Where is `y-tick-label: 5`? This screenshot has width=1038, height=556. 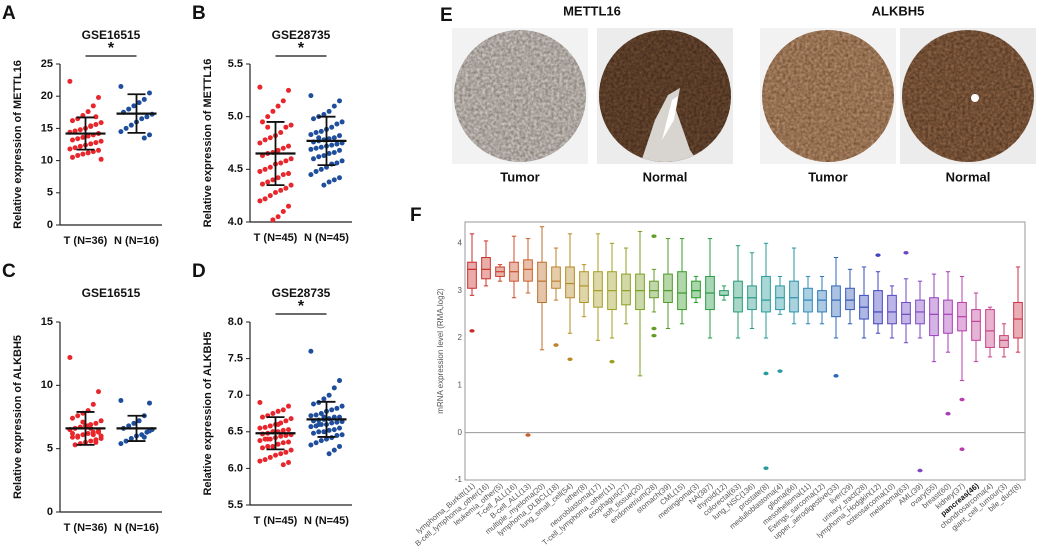 y-tick-label: 5 is located at coordinates (50, 193).